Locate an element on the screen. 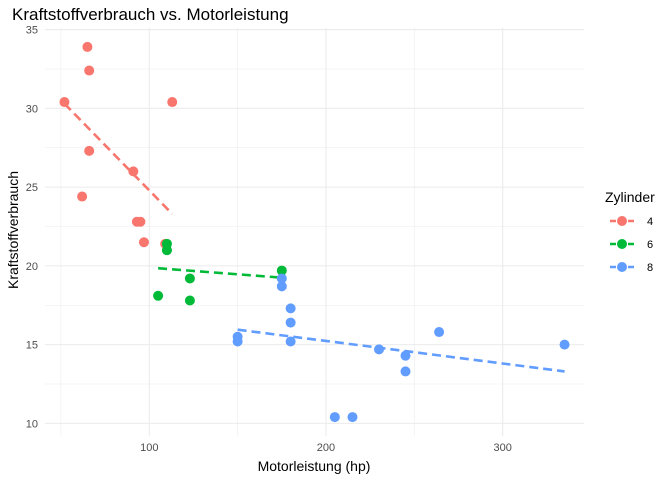 The image size is (672, 480). x-tick-label: 100 is located at coordinates (149, 448).